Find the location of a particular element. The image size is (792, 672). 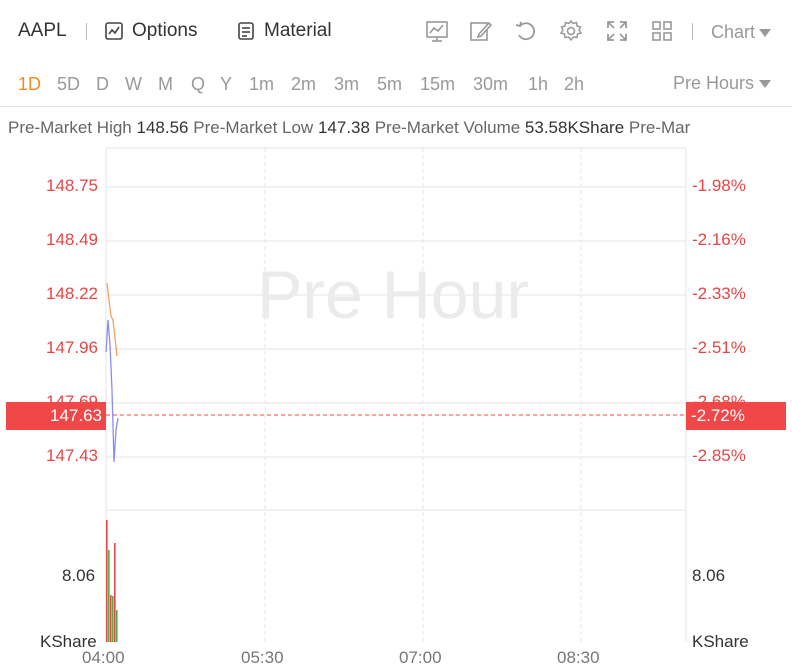

current-price-tag: 147.63 is located at coordinates (56, 416).